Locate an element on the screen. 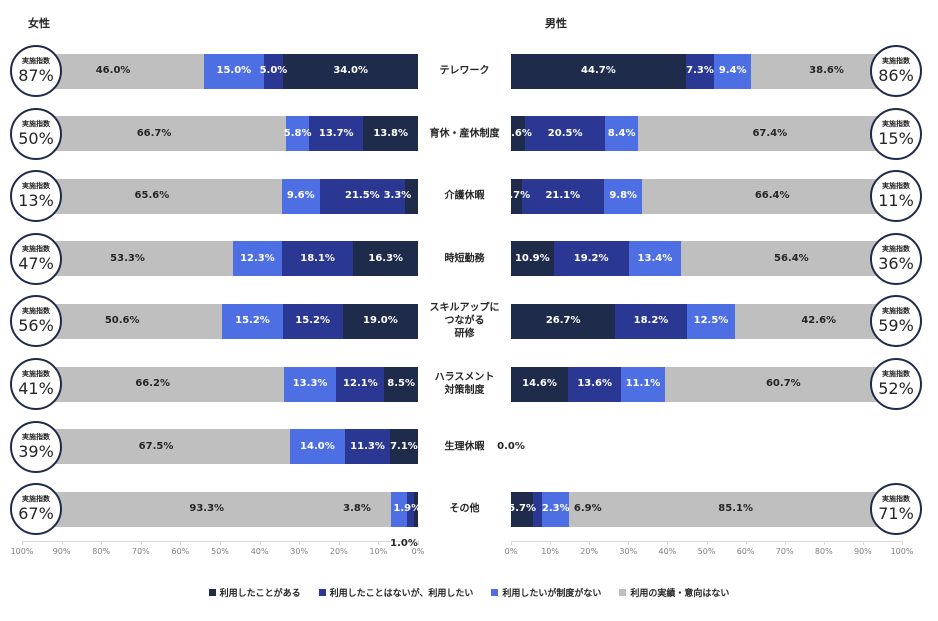 The width and height of the screenshot is (938, 621). male-index-value: 52% is located at coordinates (896, 388).